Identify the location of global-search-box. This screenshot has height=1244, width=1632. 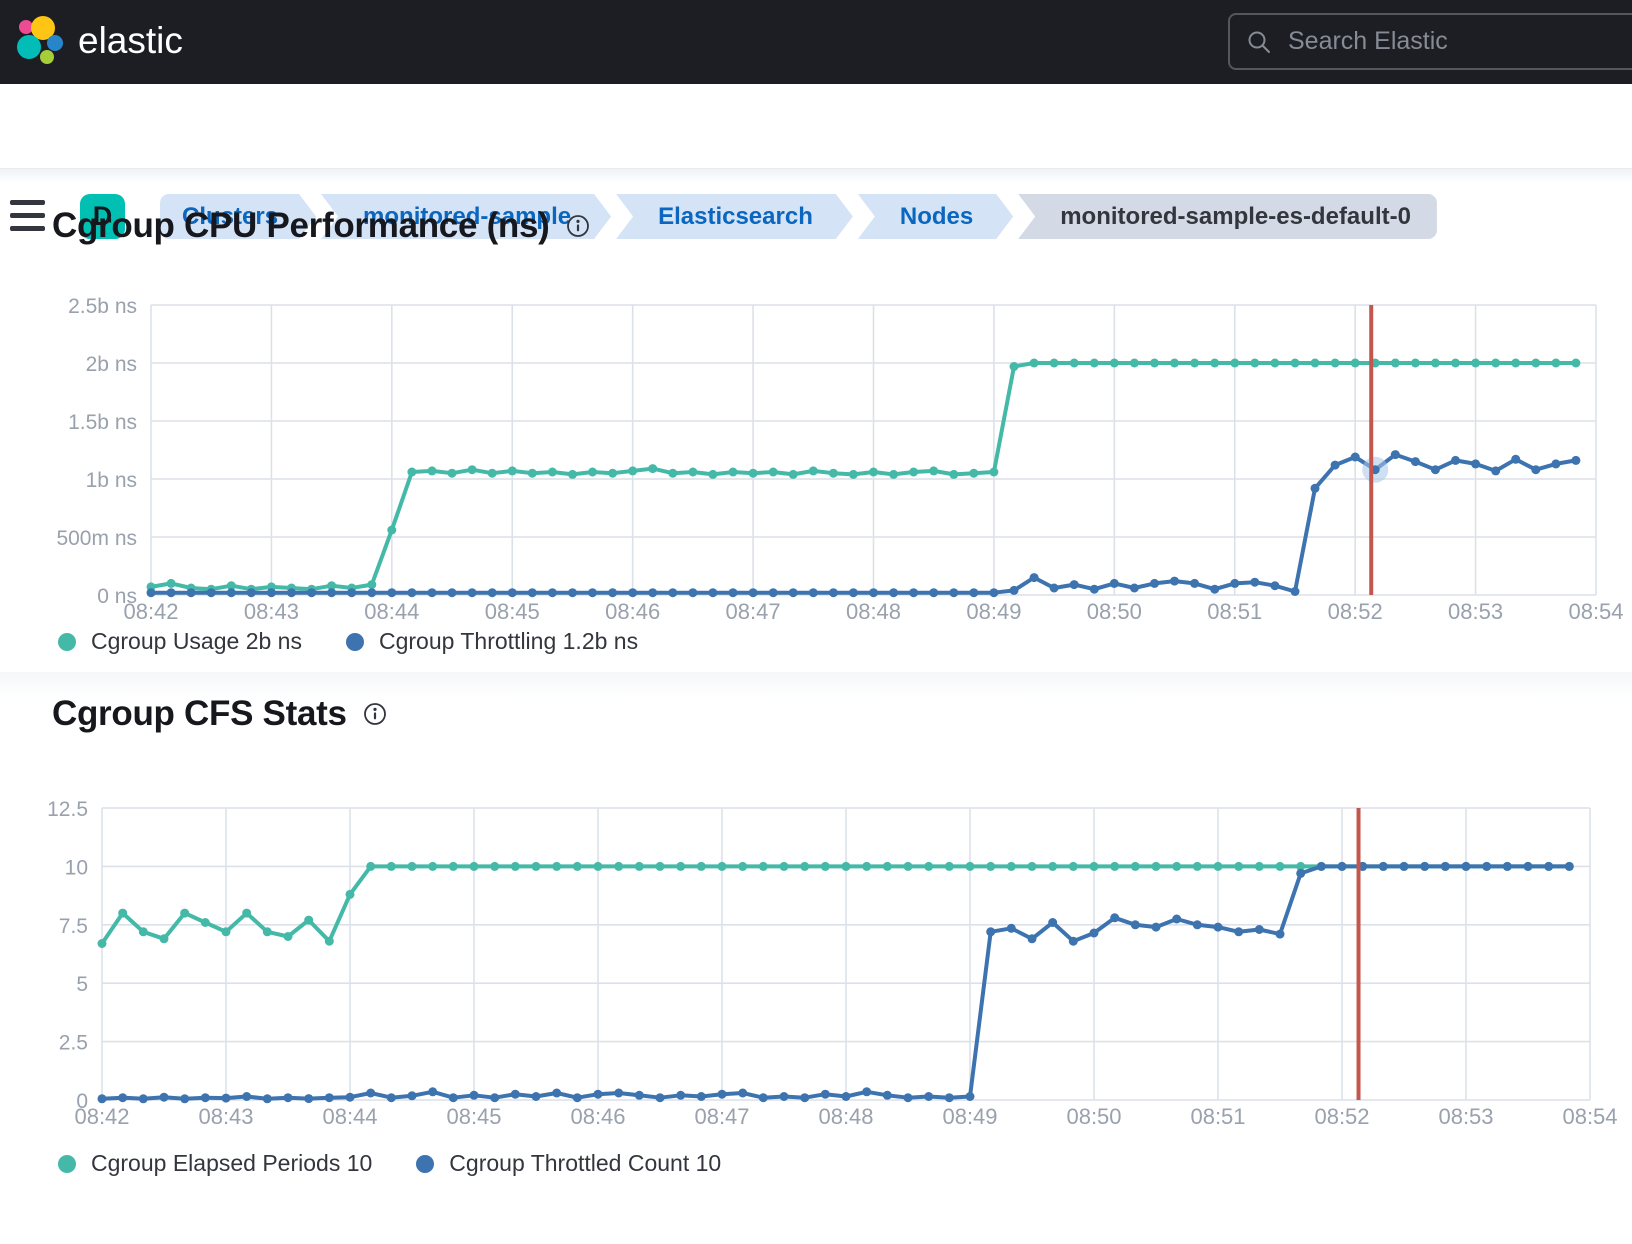
(1430, 41).